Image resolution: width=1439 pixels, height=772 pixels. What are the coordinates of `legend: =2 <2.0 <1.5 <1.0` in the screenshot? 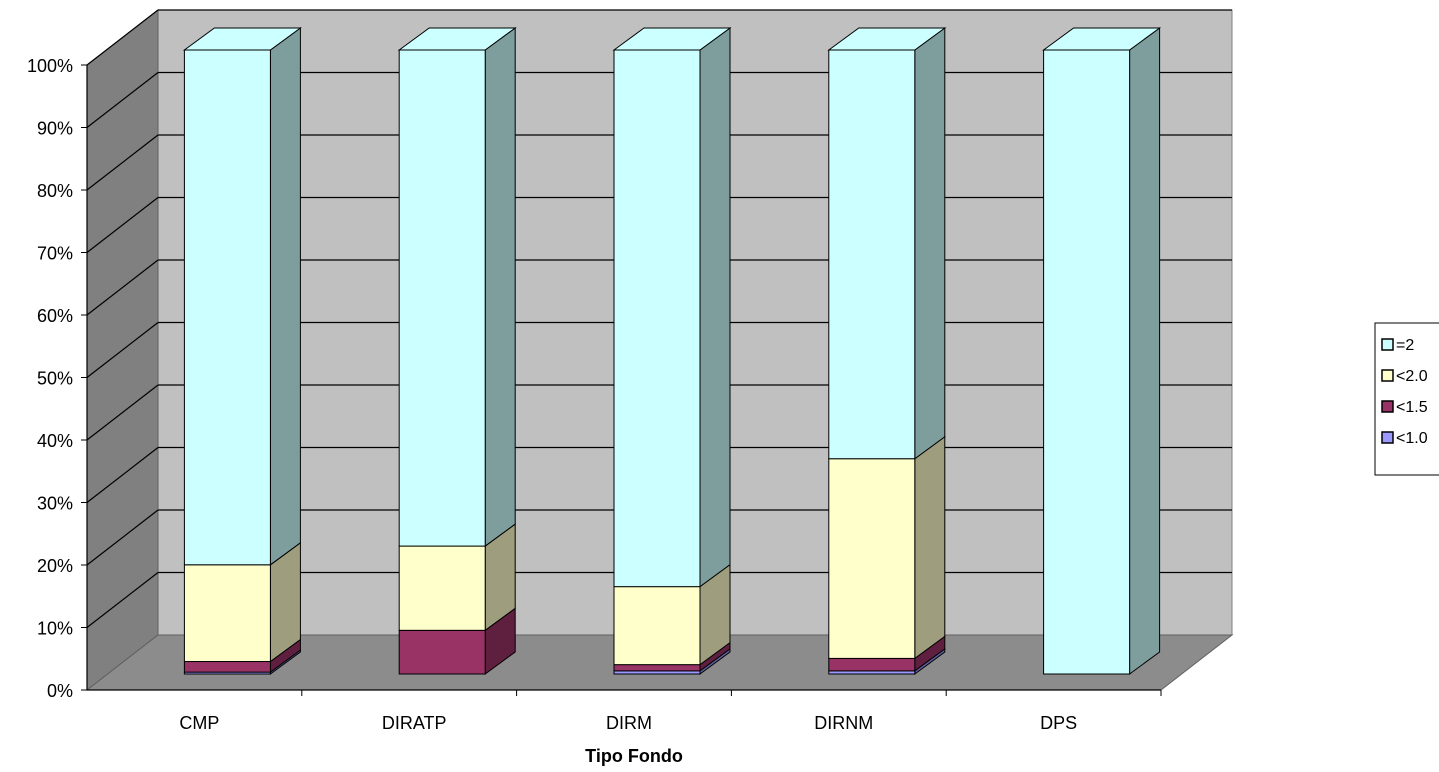 It's located at (1406, 399).